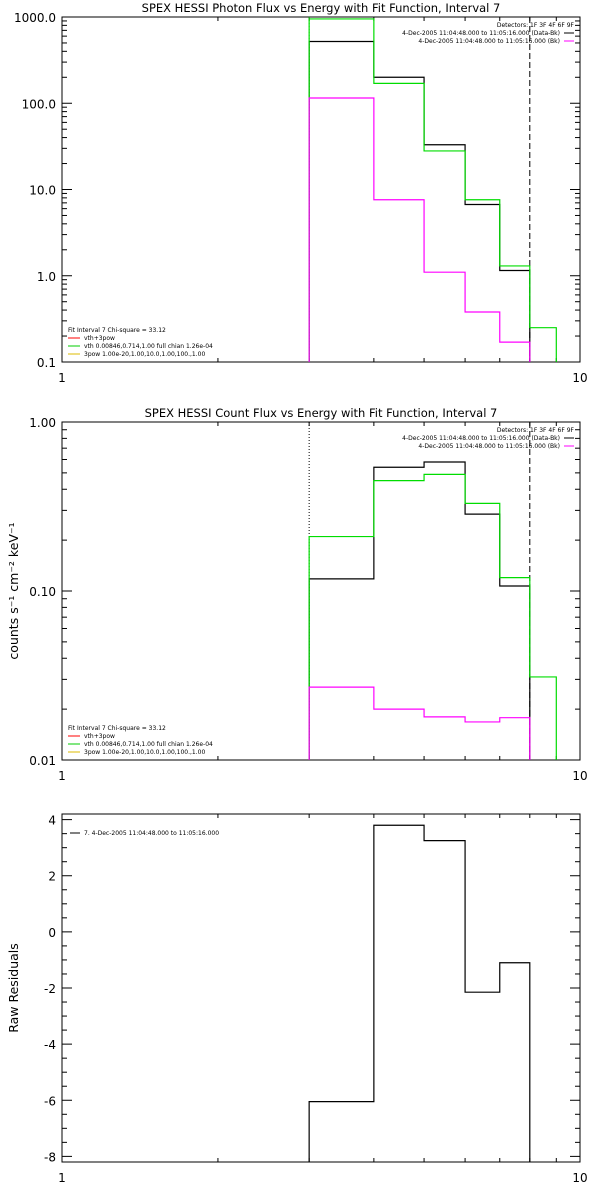 The width and height of the screenshot is (600, 1200). I want to click on panel2-y-tick-label: 0.01, so click(42, 761).